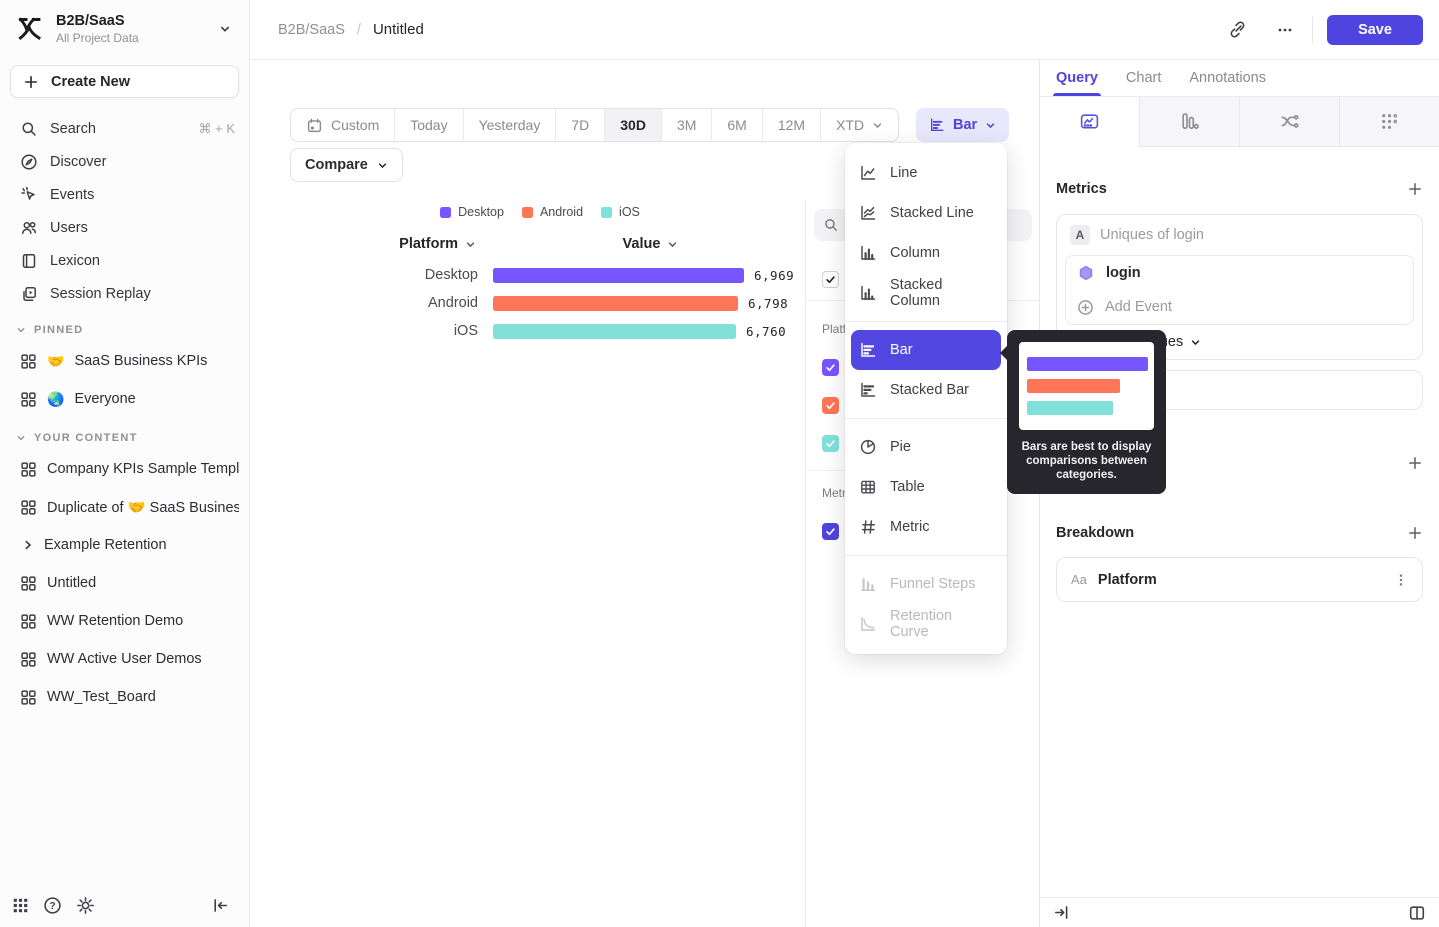 The image size is (1439, 927). What do you see at coordinates (736, 125) in the screenshot?
I see `date-range-6m: 6M` at bounding box center [736, 125].